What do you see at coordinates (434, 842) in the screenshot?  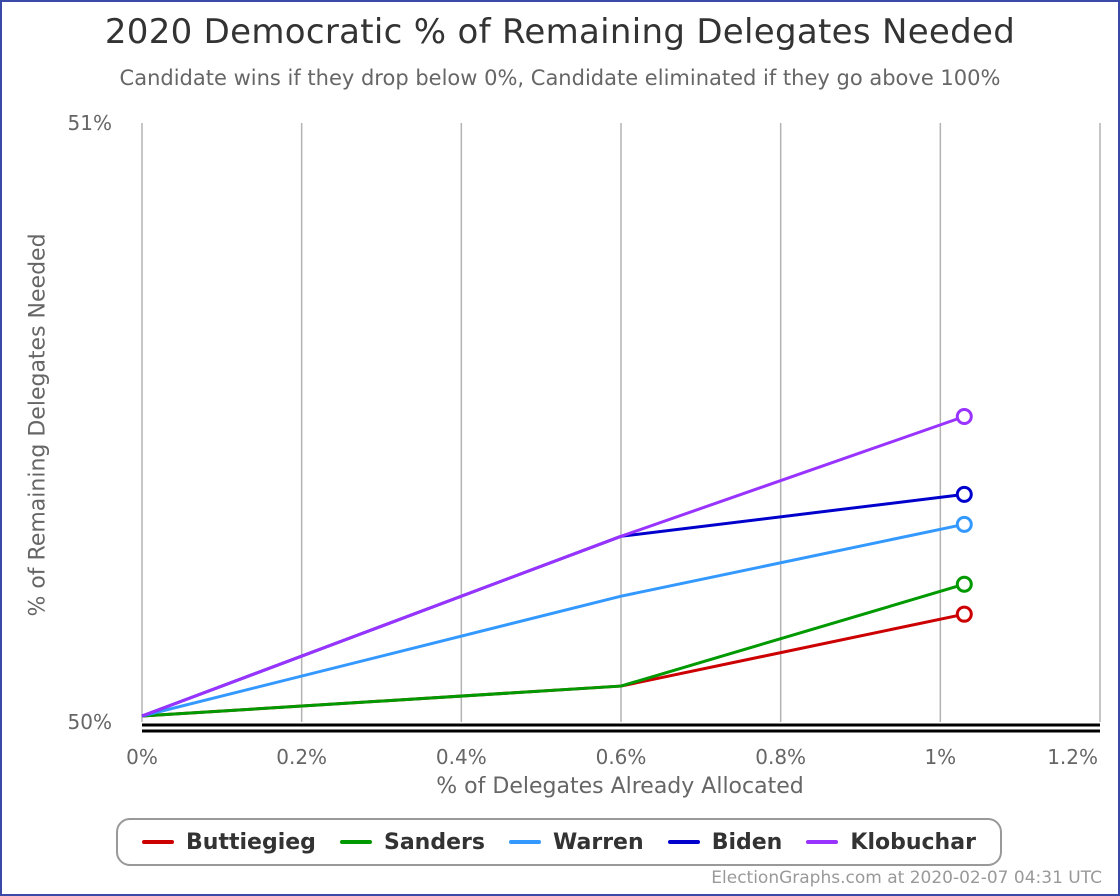 I see `legend-label: Sanders` at bounding box center [434, 842].